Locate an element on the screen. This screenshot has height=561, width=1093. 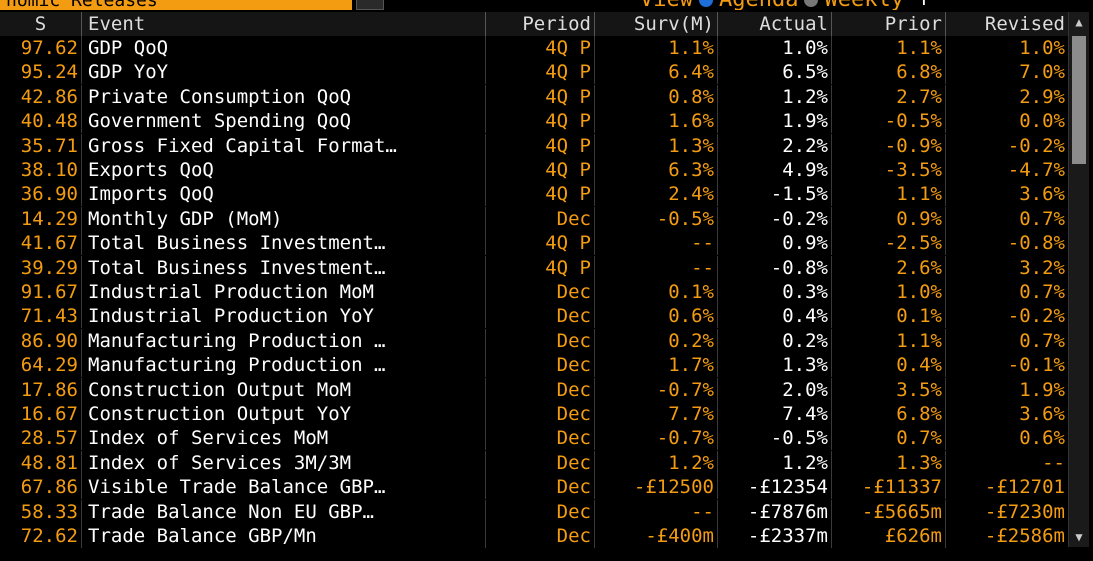
prior-cell: 1.1% is located at coordinates (889, 194).